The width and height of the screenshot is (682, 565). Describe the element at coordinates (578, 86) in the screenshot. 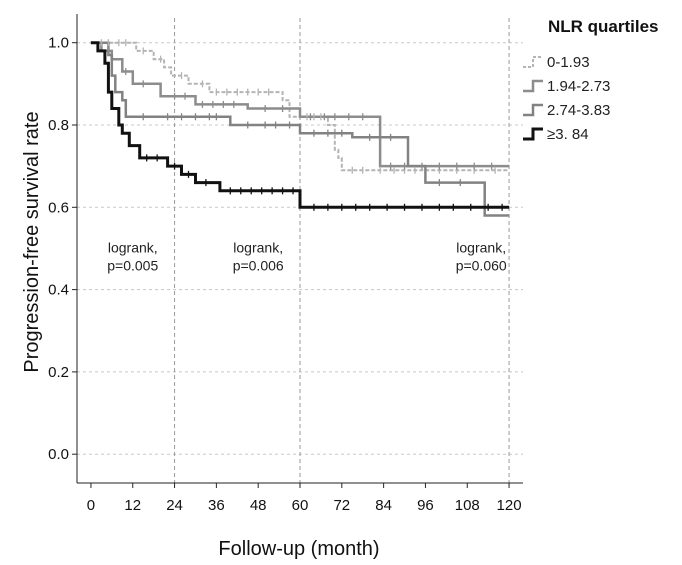

I see `legend-label: 1.94-2.73` at that location.